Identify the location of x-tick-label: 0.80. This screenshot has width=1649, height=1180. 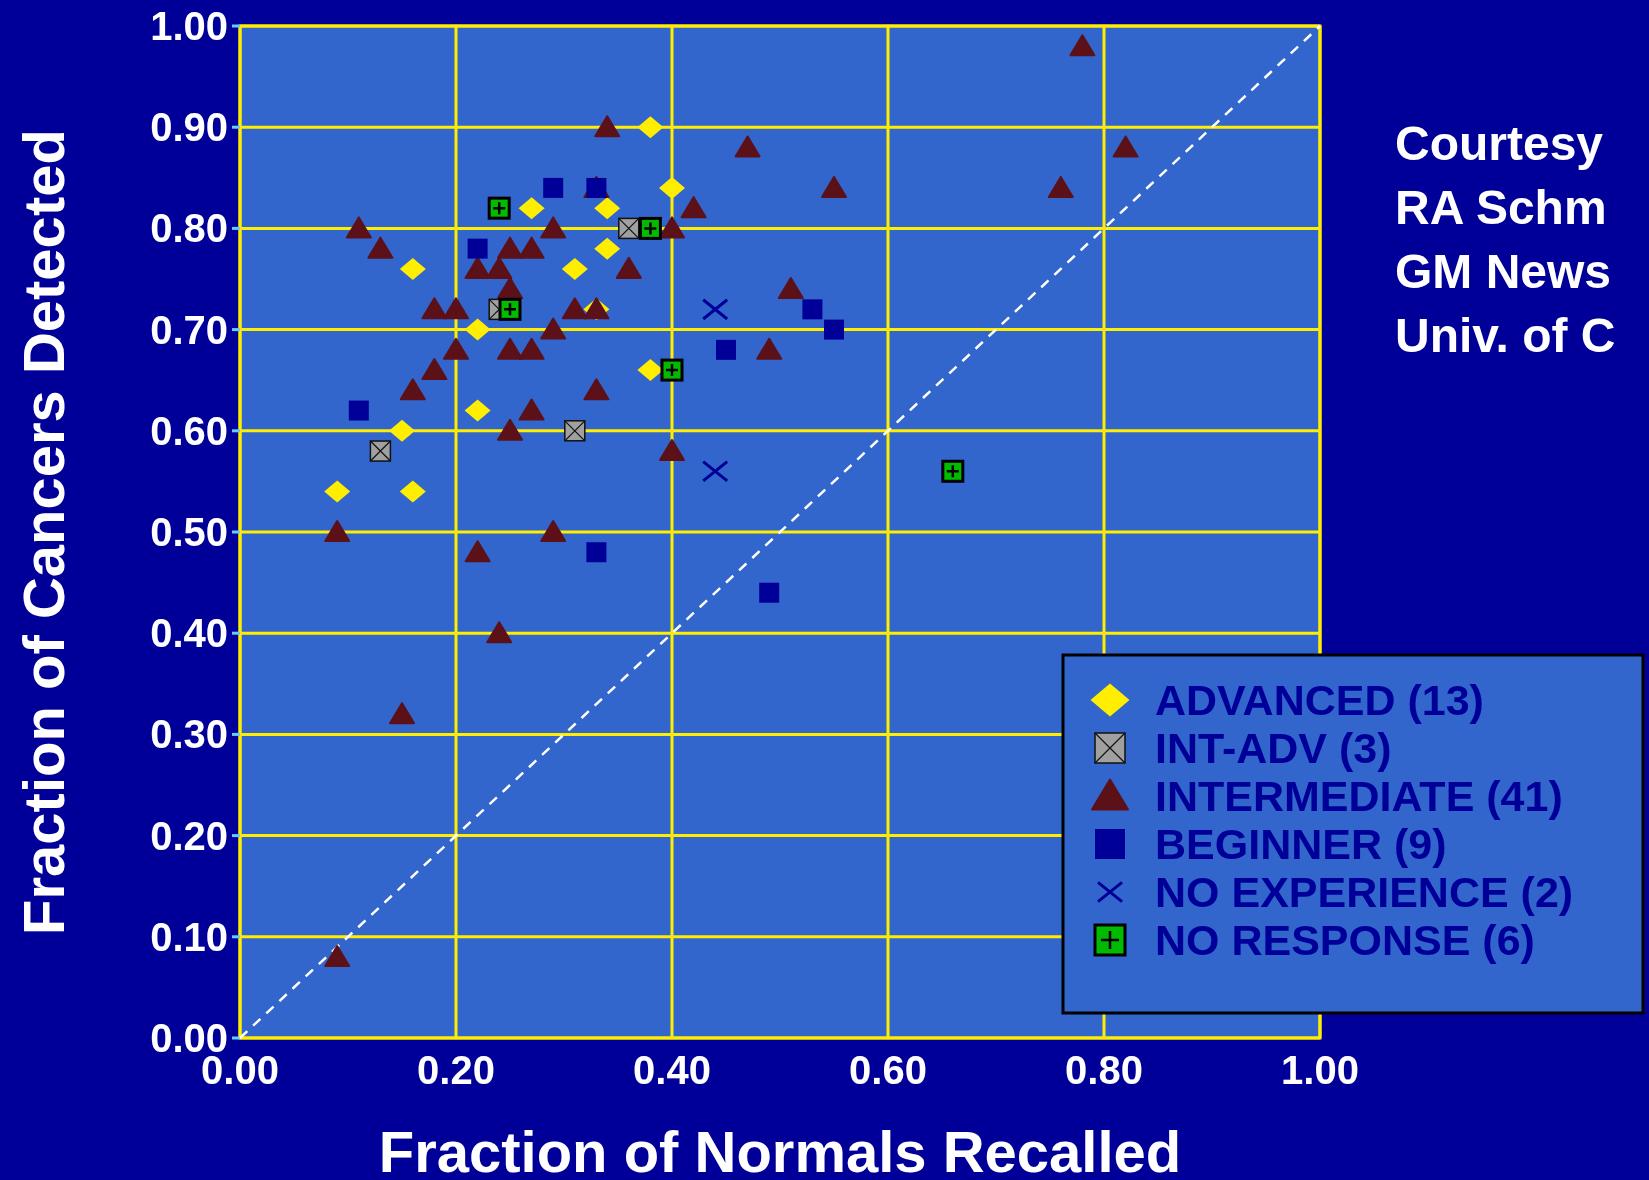
(1104, 1070).